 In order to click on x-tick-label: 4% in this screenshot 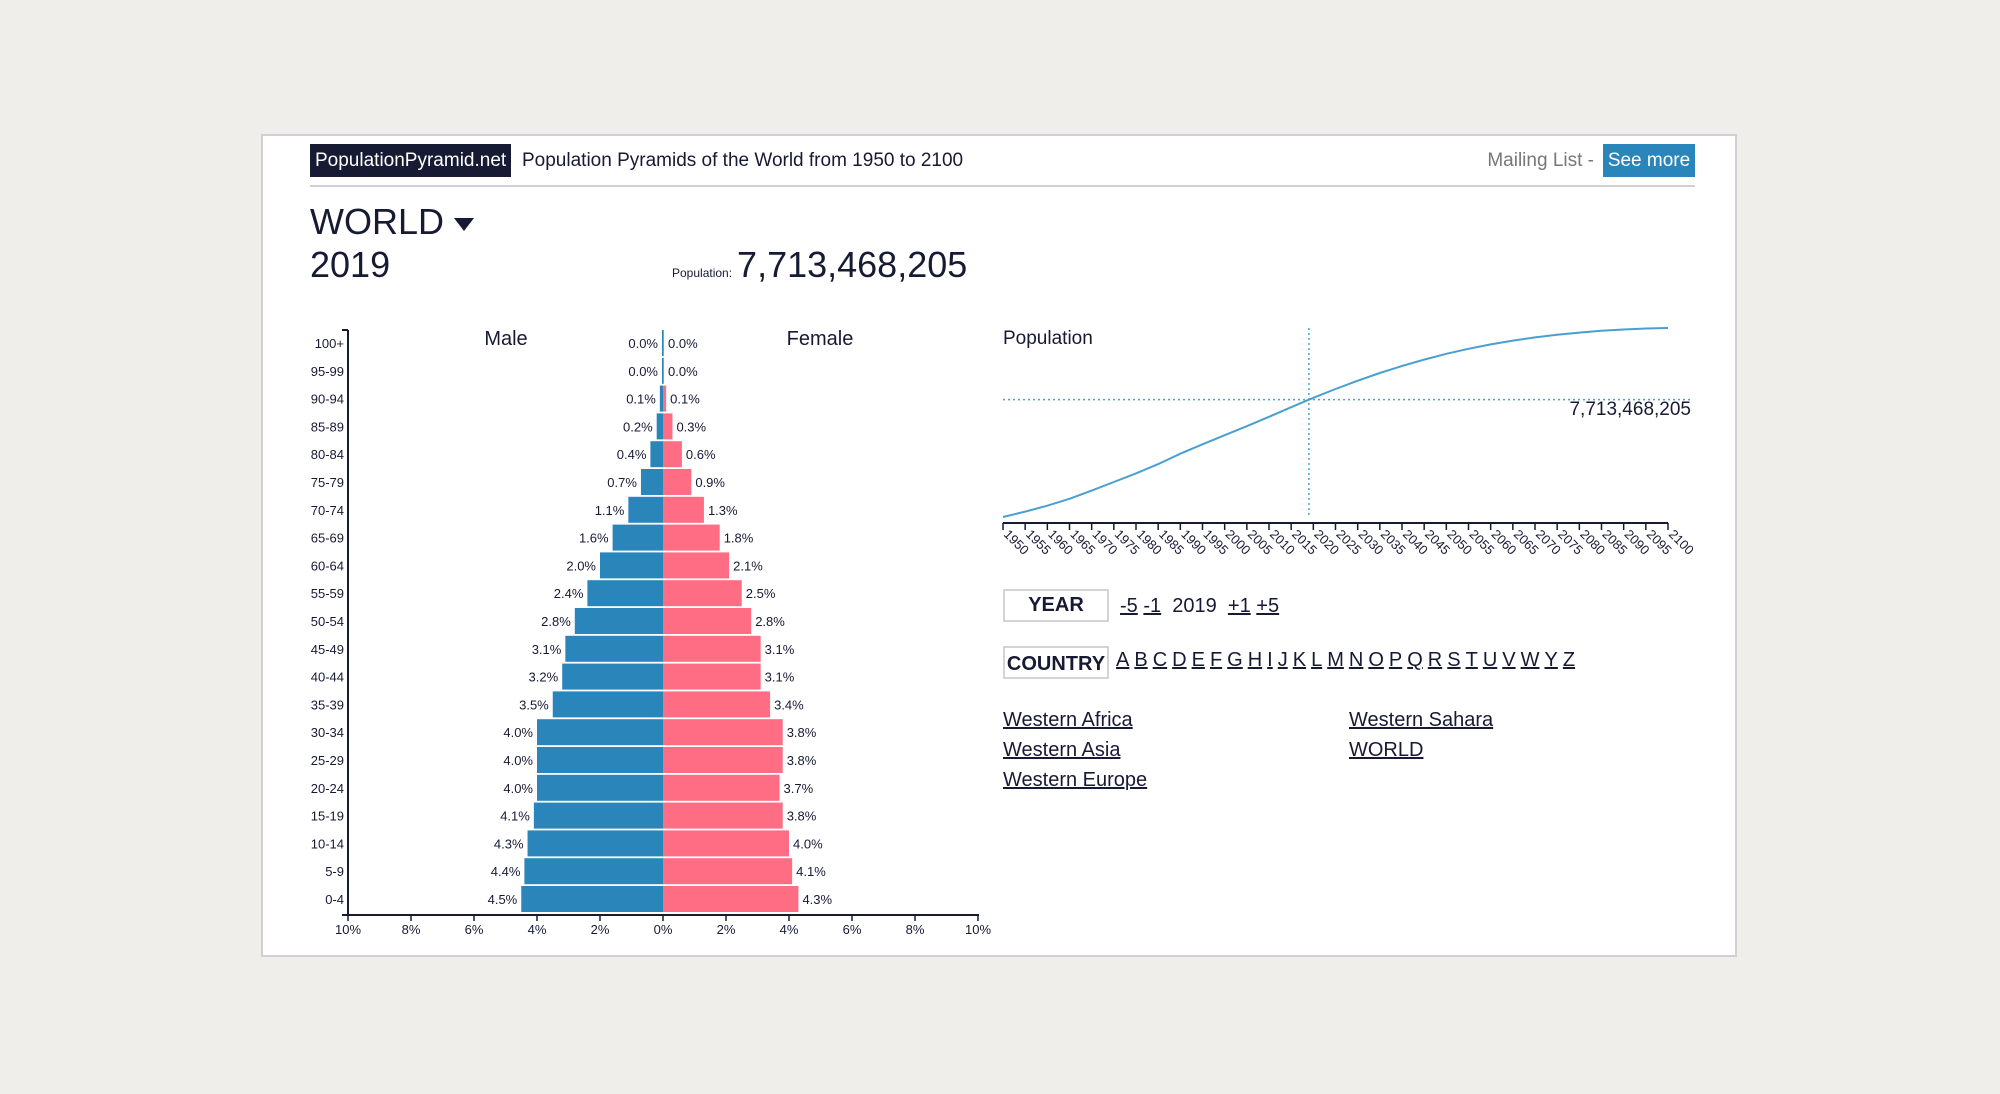, I will do `click(789, 929)`.